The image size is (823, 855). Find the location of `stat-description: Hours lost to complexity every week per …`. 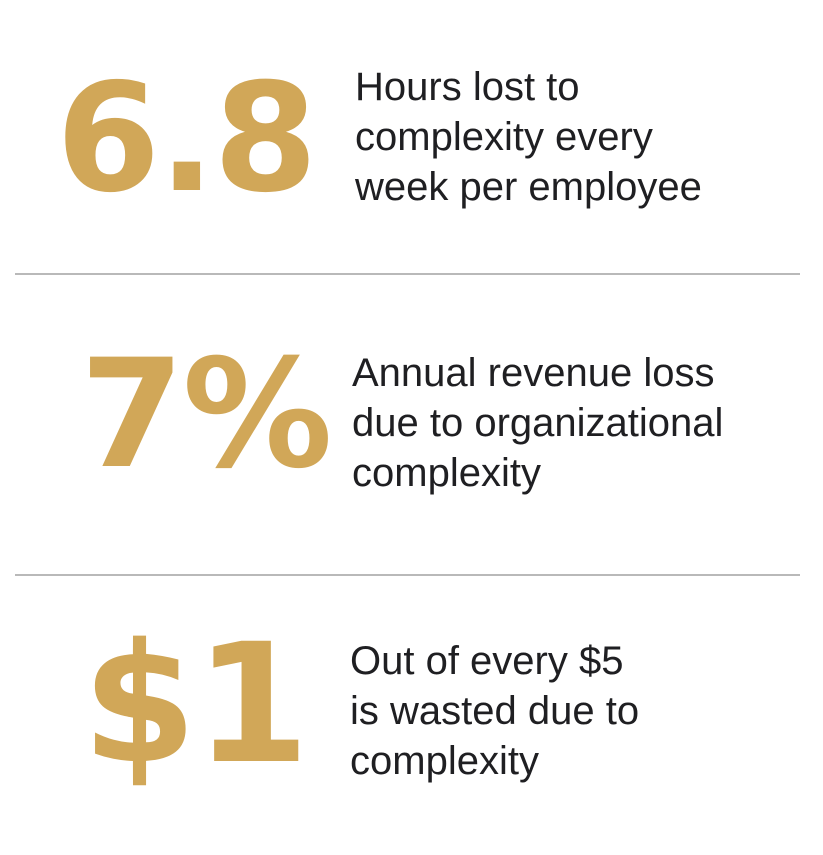

stat-description: Hours lost to complexity every week per … is located at coordinates (528, 137).